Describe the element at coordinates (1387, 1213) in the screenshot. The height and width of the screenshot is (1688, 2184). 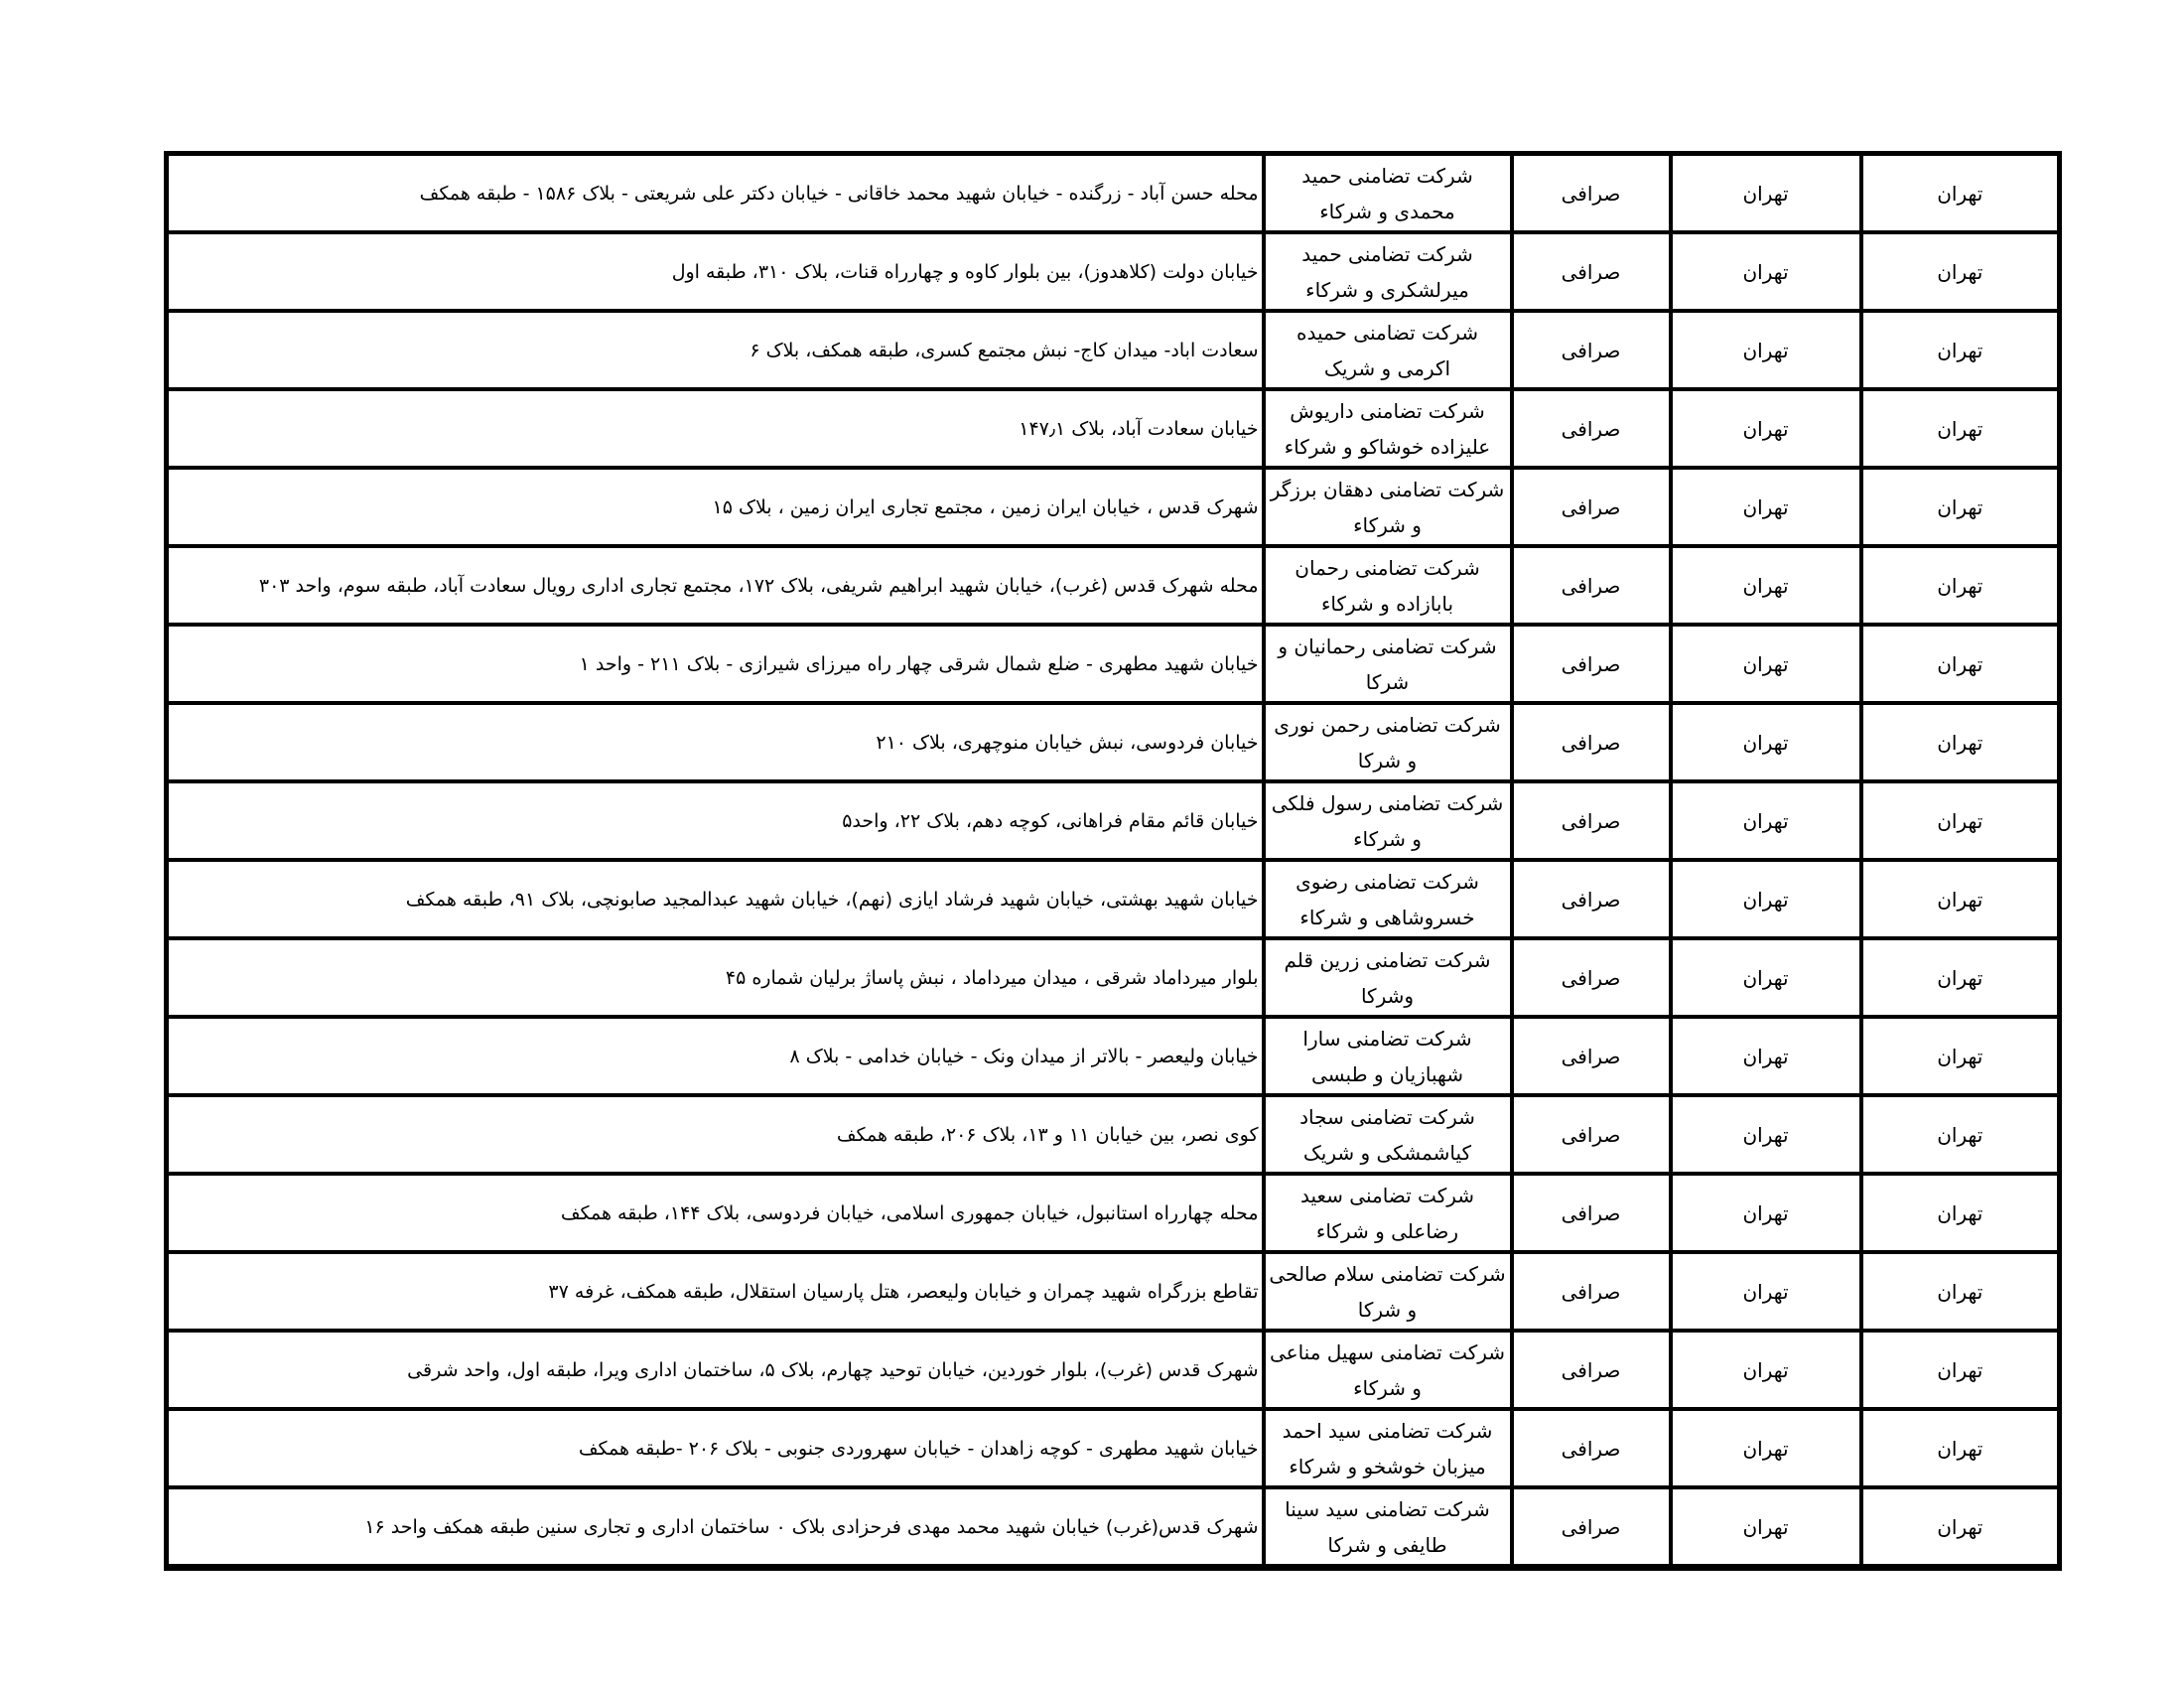
I see `company-name-cell: شرکت تضامنی سعید رضاعلی و شرکاء` at that location.